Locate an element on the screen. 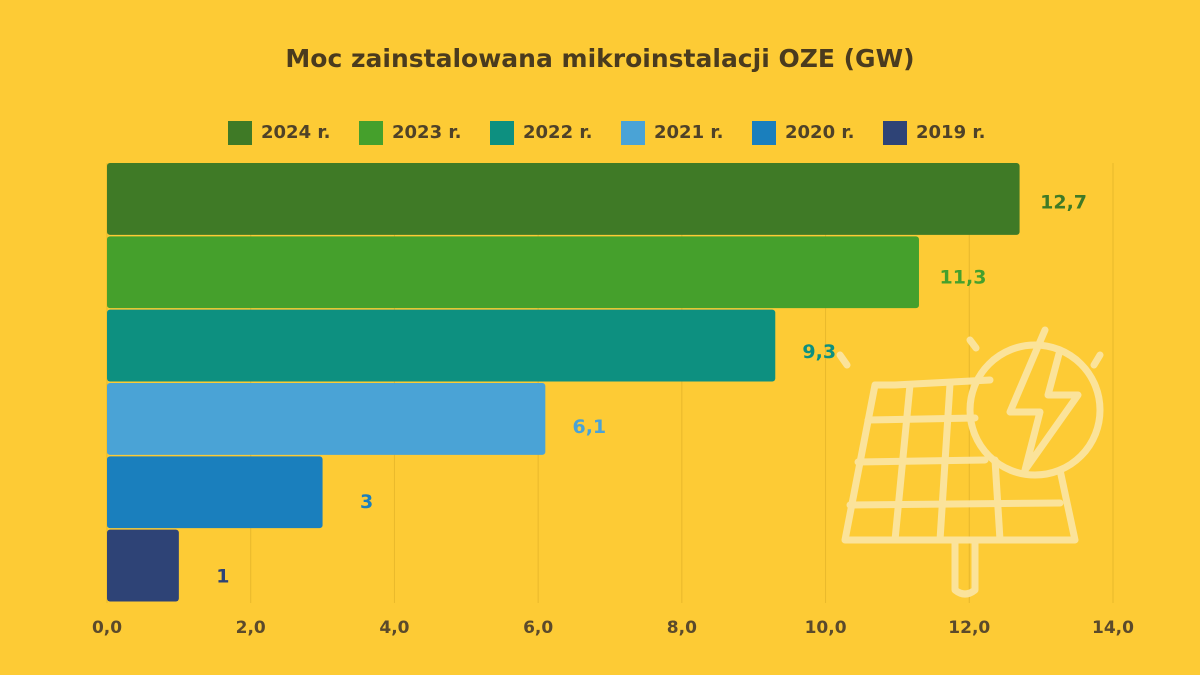 Image resolution: width=1200 pixels, height=675 pixels. legend-label: 2023 r. is located at coordinates (427, 132).